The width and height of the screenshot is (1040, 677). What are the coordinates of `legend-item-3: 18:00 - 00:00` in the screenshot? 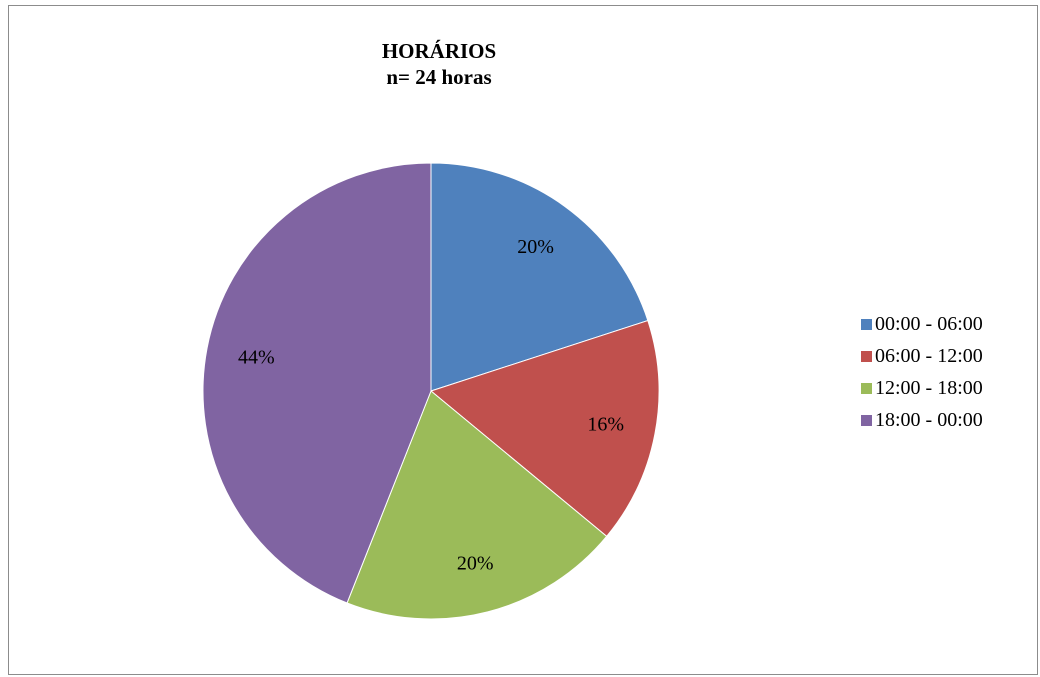 It's located at (922, 420).